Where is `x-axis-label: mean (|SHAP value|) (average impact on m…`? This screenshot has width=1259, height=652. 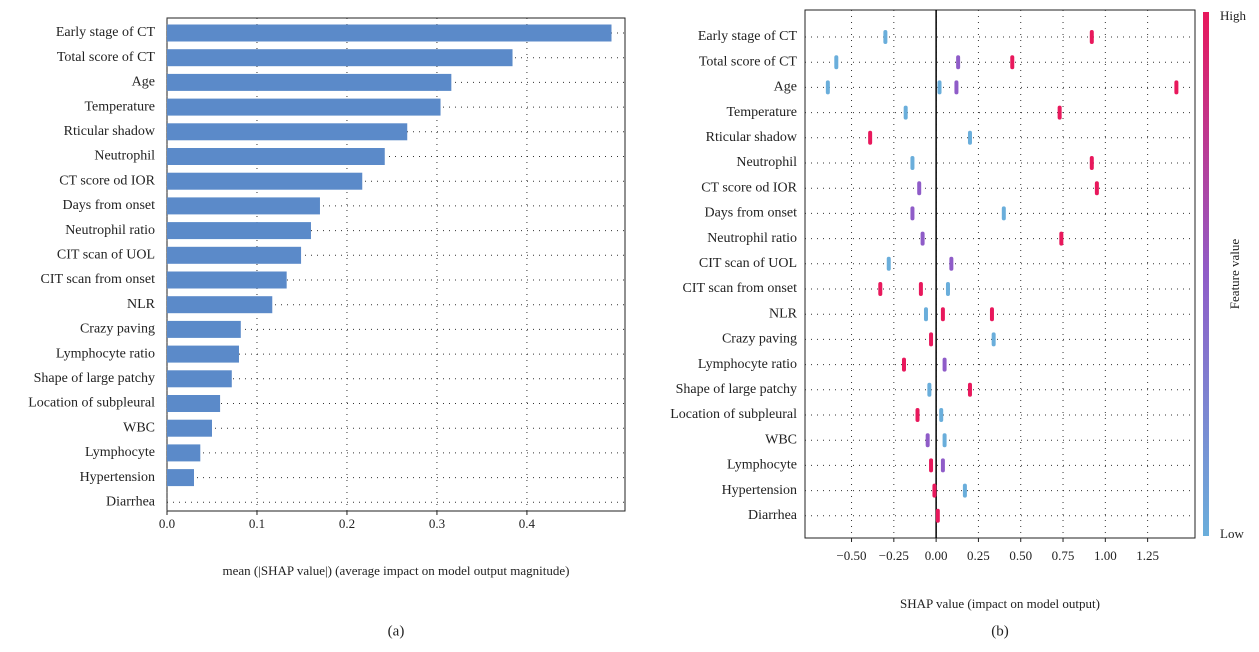
x-axis-label: mean (|SHAP value|) (average impact on m… is located at coordinates (396, 570).